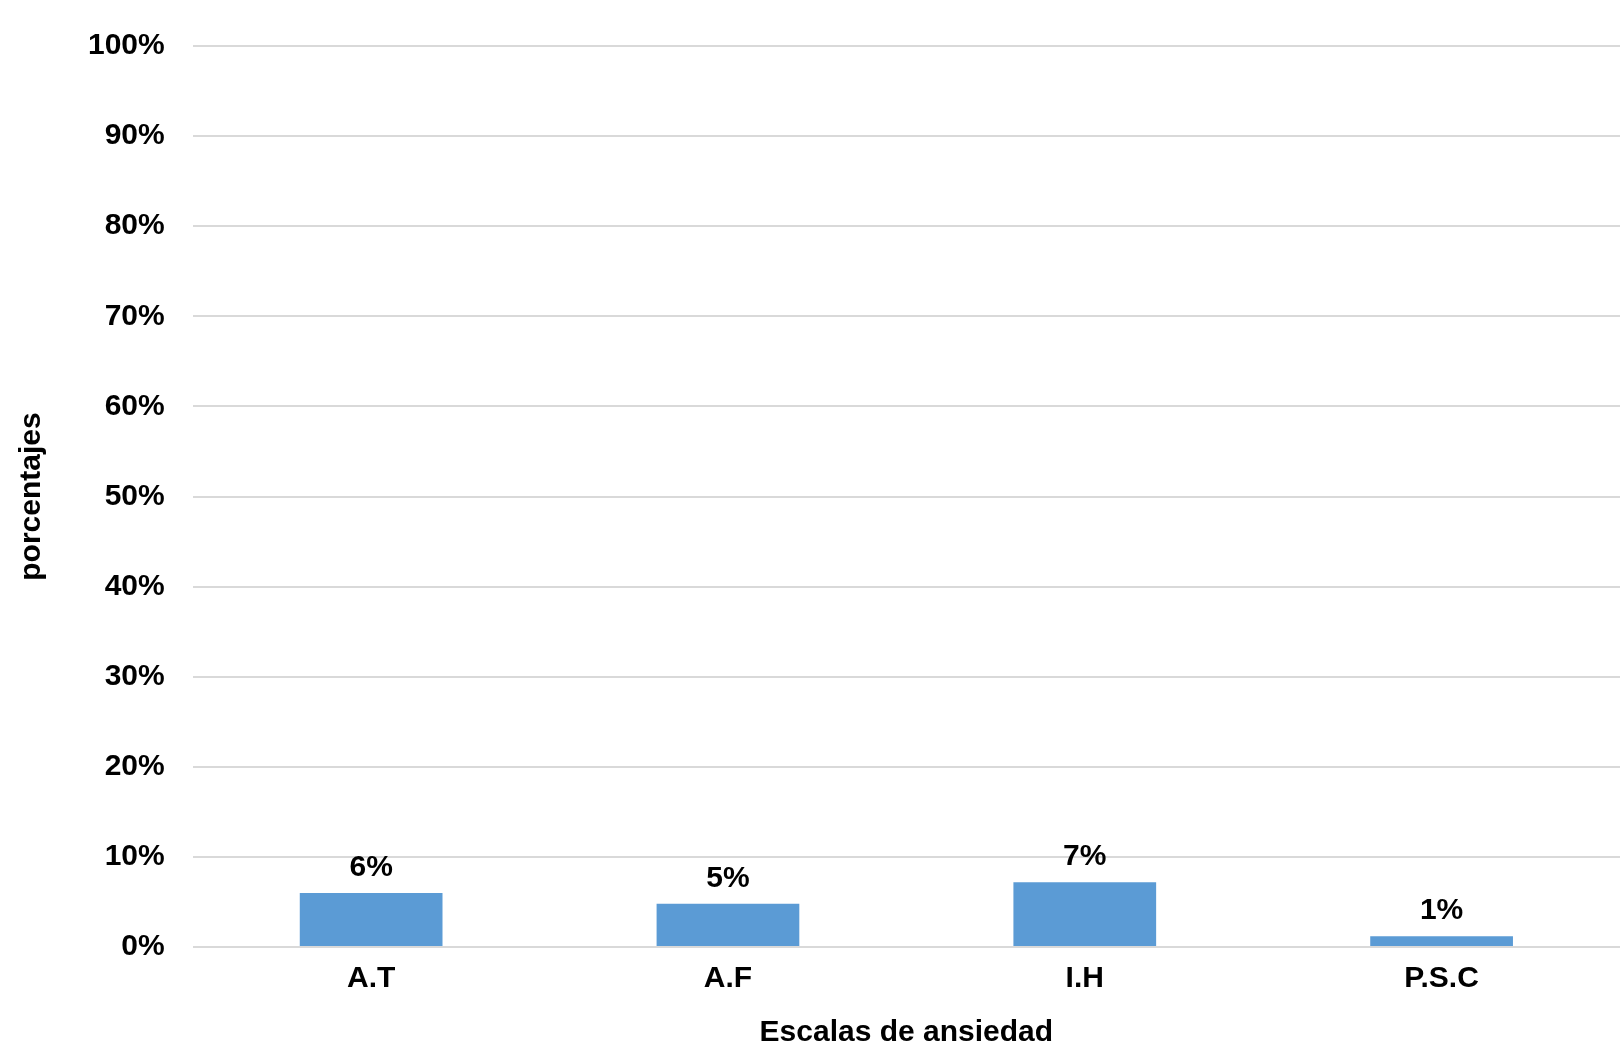 The height and width of the screenshot is (1060, 1620). Describe the element at coordinates (134, 584) in the screenshot. I see `y-tick-label: 40%` at that location.